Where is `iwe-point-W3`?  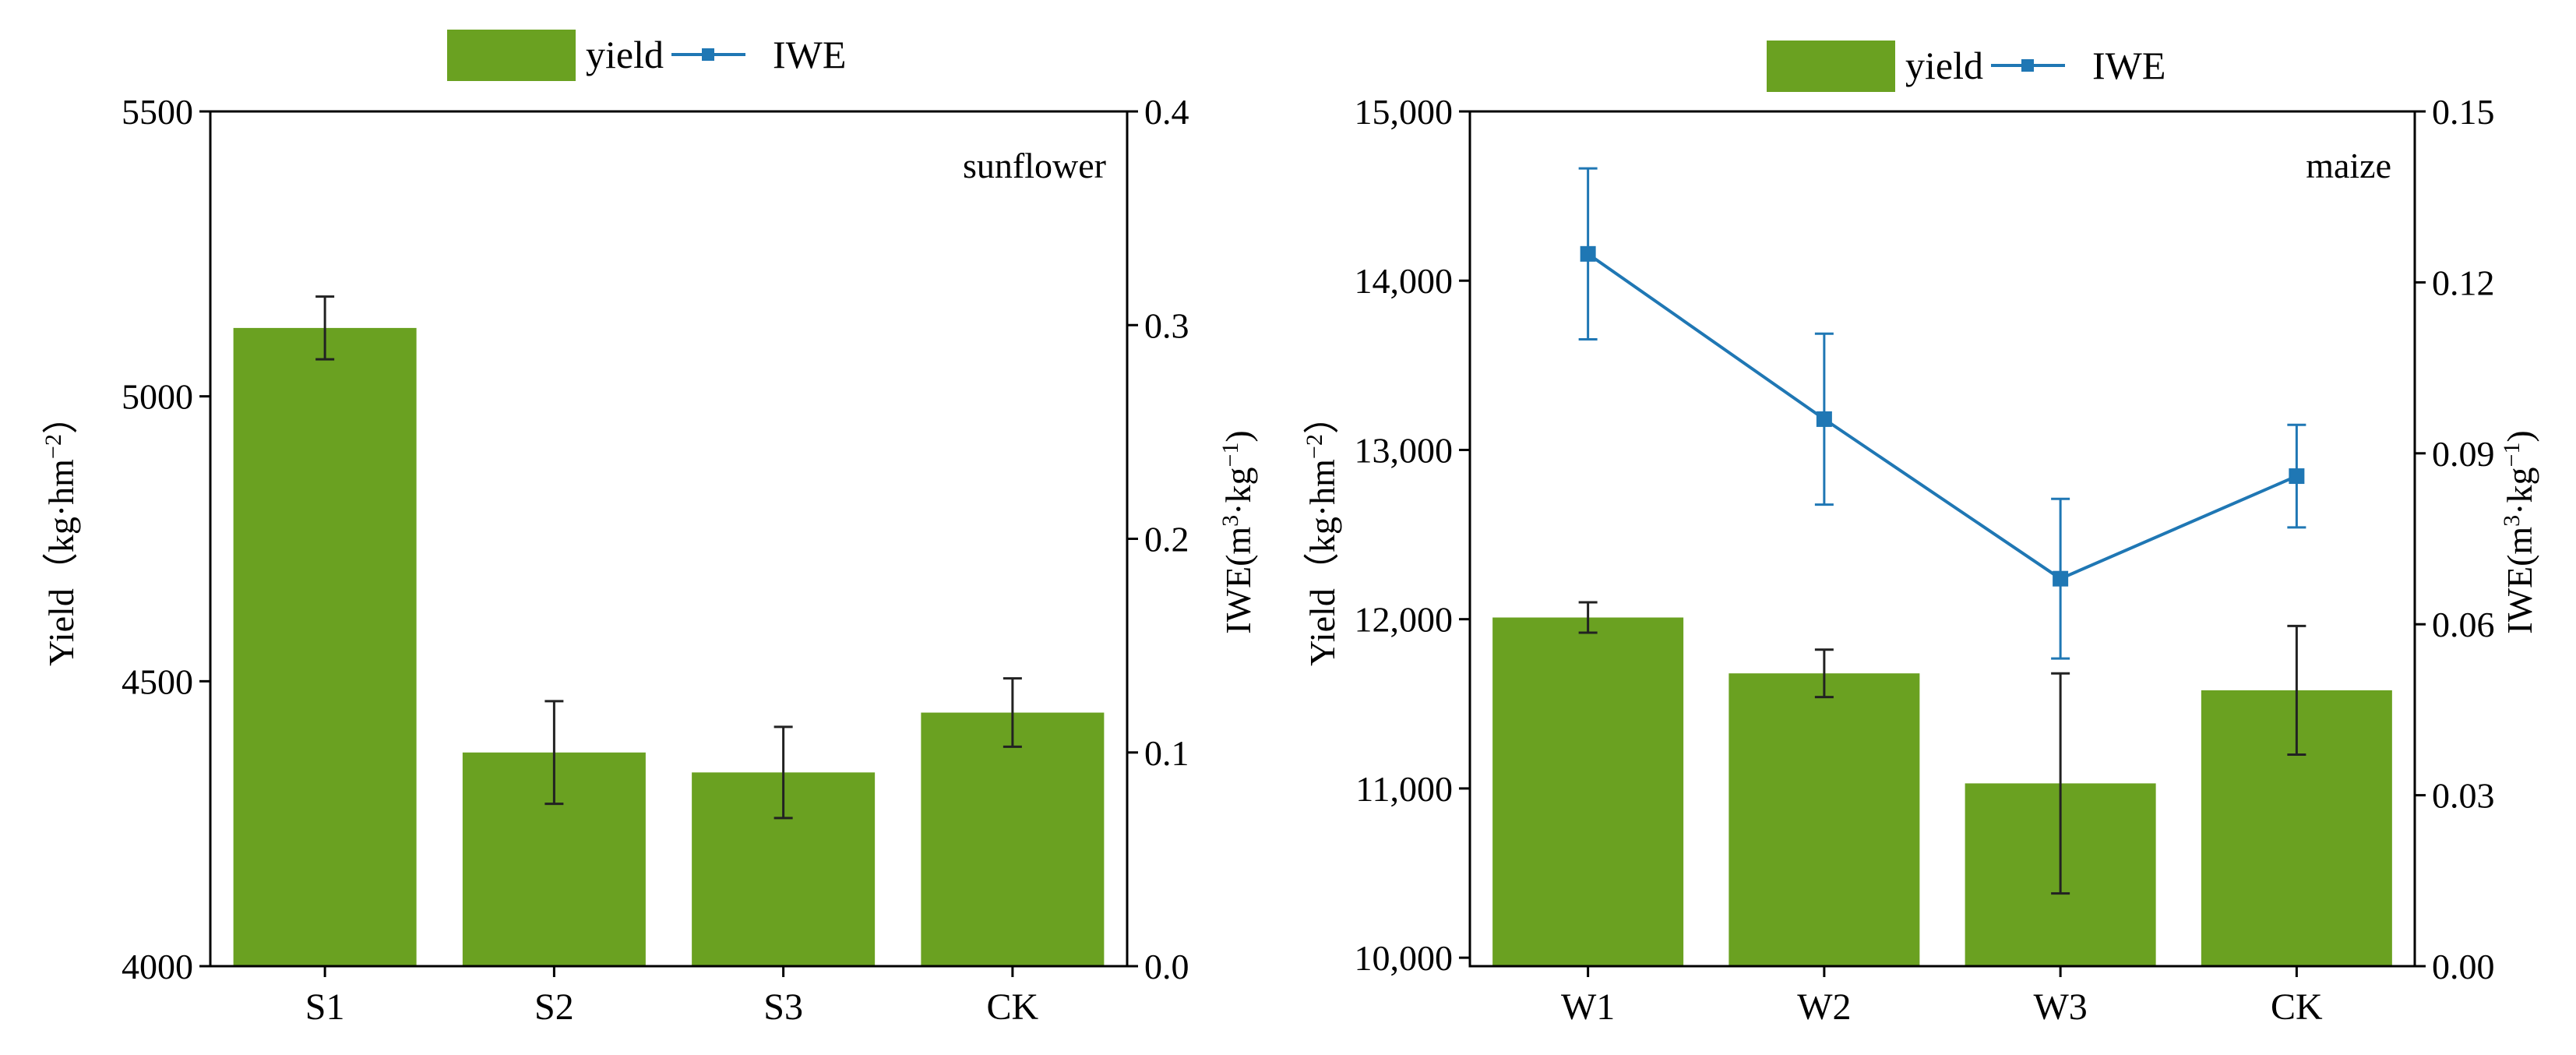
iwe-point-W3 is located at coordinates (2061, 578).